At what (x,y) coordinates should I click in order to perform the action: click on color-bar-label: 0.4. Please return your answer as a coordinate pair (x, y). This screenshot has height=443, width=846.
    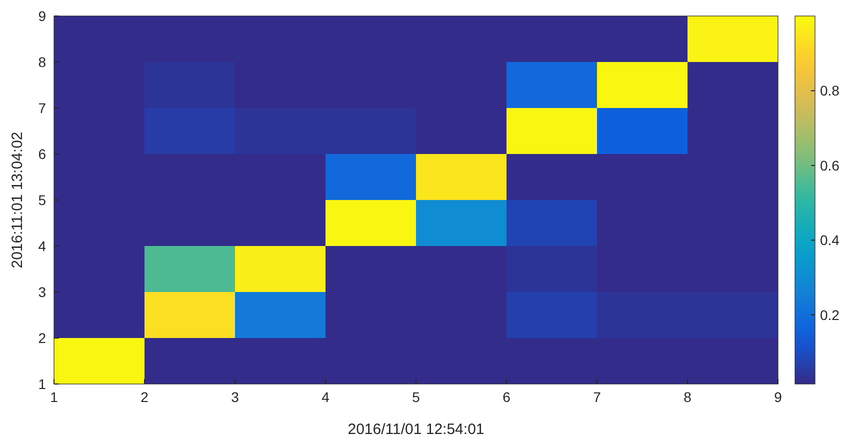
    Looking at the image, I should click on (830, 240).